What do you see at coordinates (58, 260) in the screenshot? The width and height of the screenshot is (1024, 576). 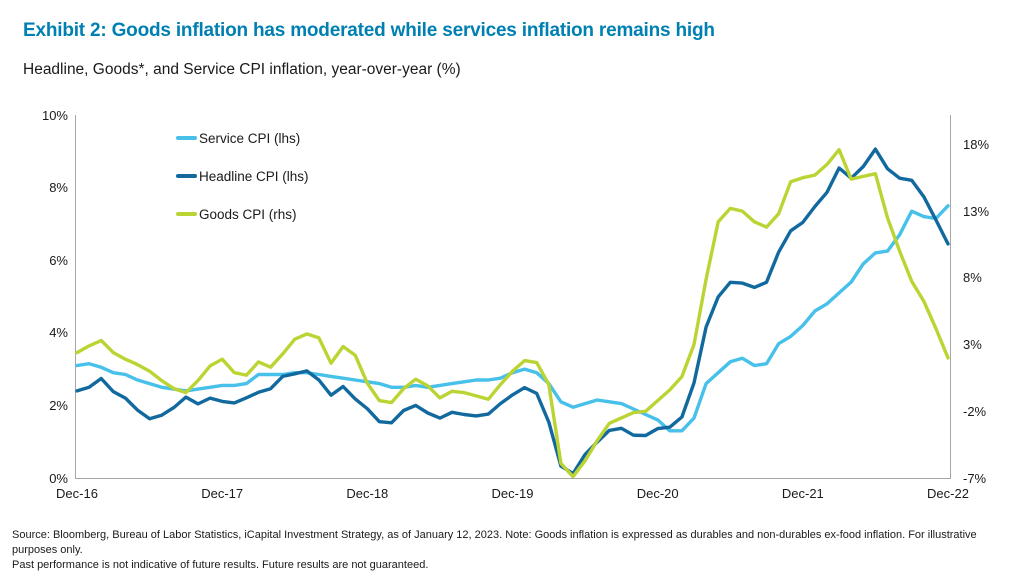 I see `left-axis-tick-label: 6%` at bounding box center [58, 260].